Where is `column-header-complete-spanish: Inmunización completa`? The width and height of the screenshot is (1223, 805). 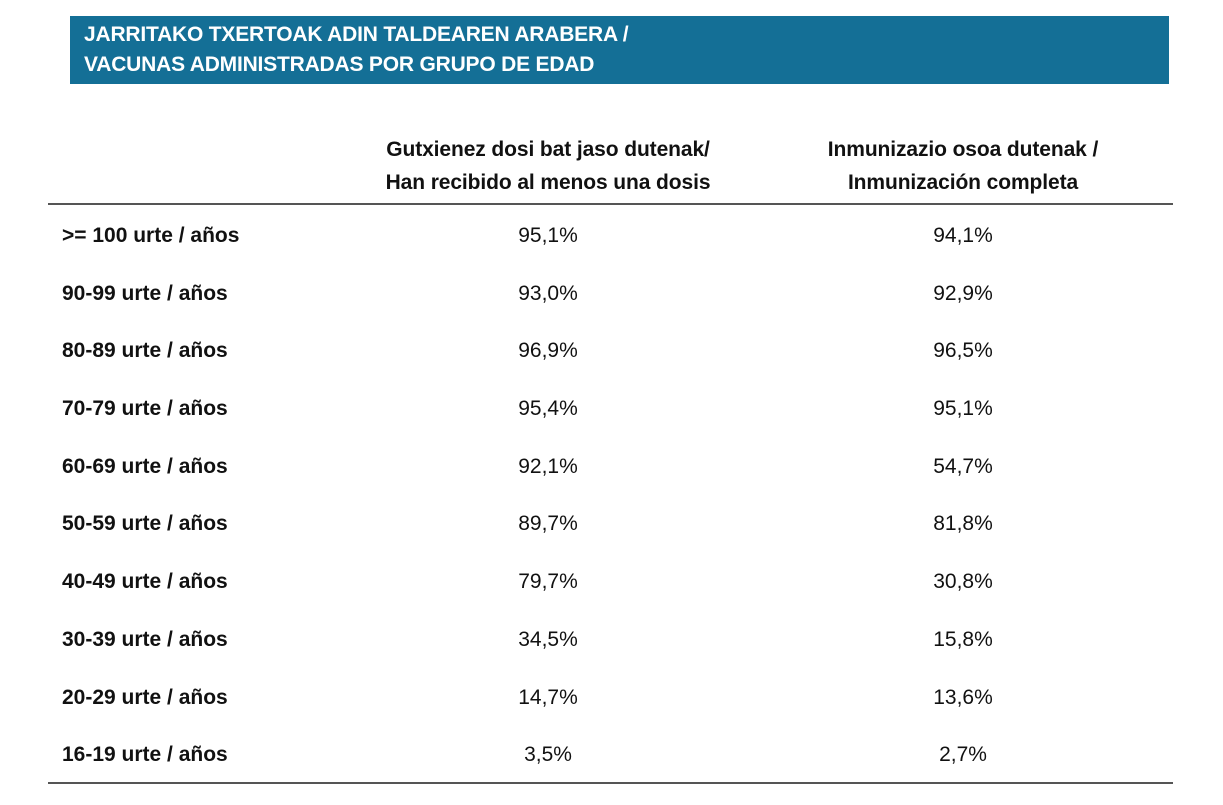
column-header-complete-spanish: Inmunización completa is located at coordinates (963, 182).